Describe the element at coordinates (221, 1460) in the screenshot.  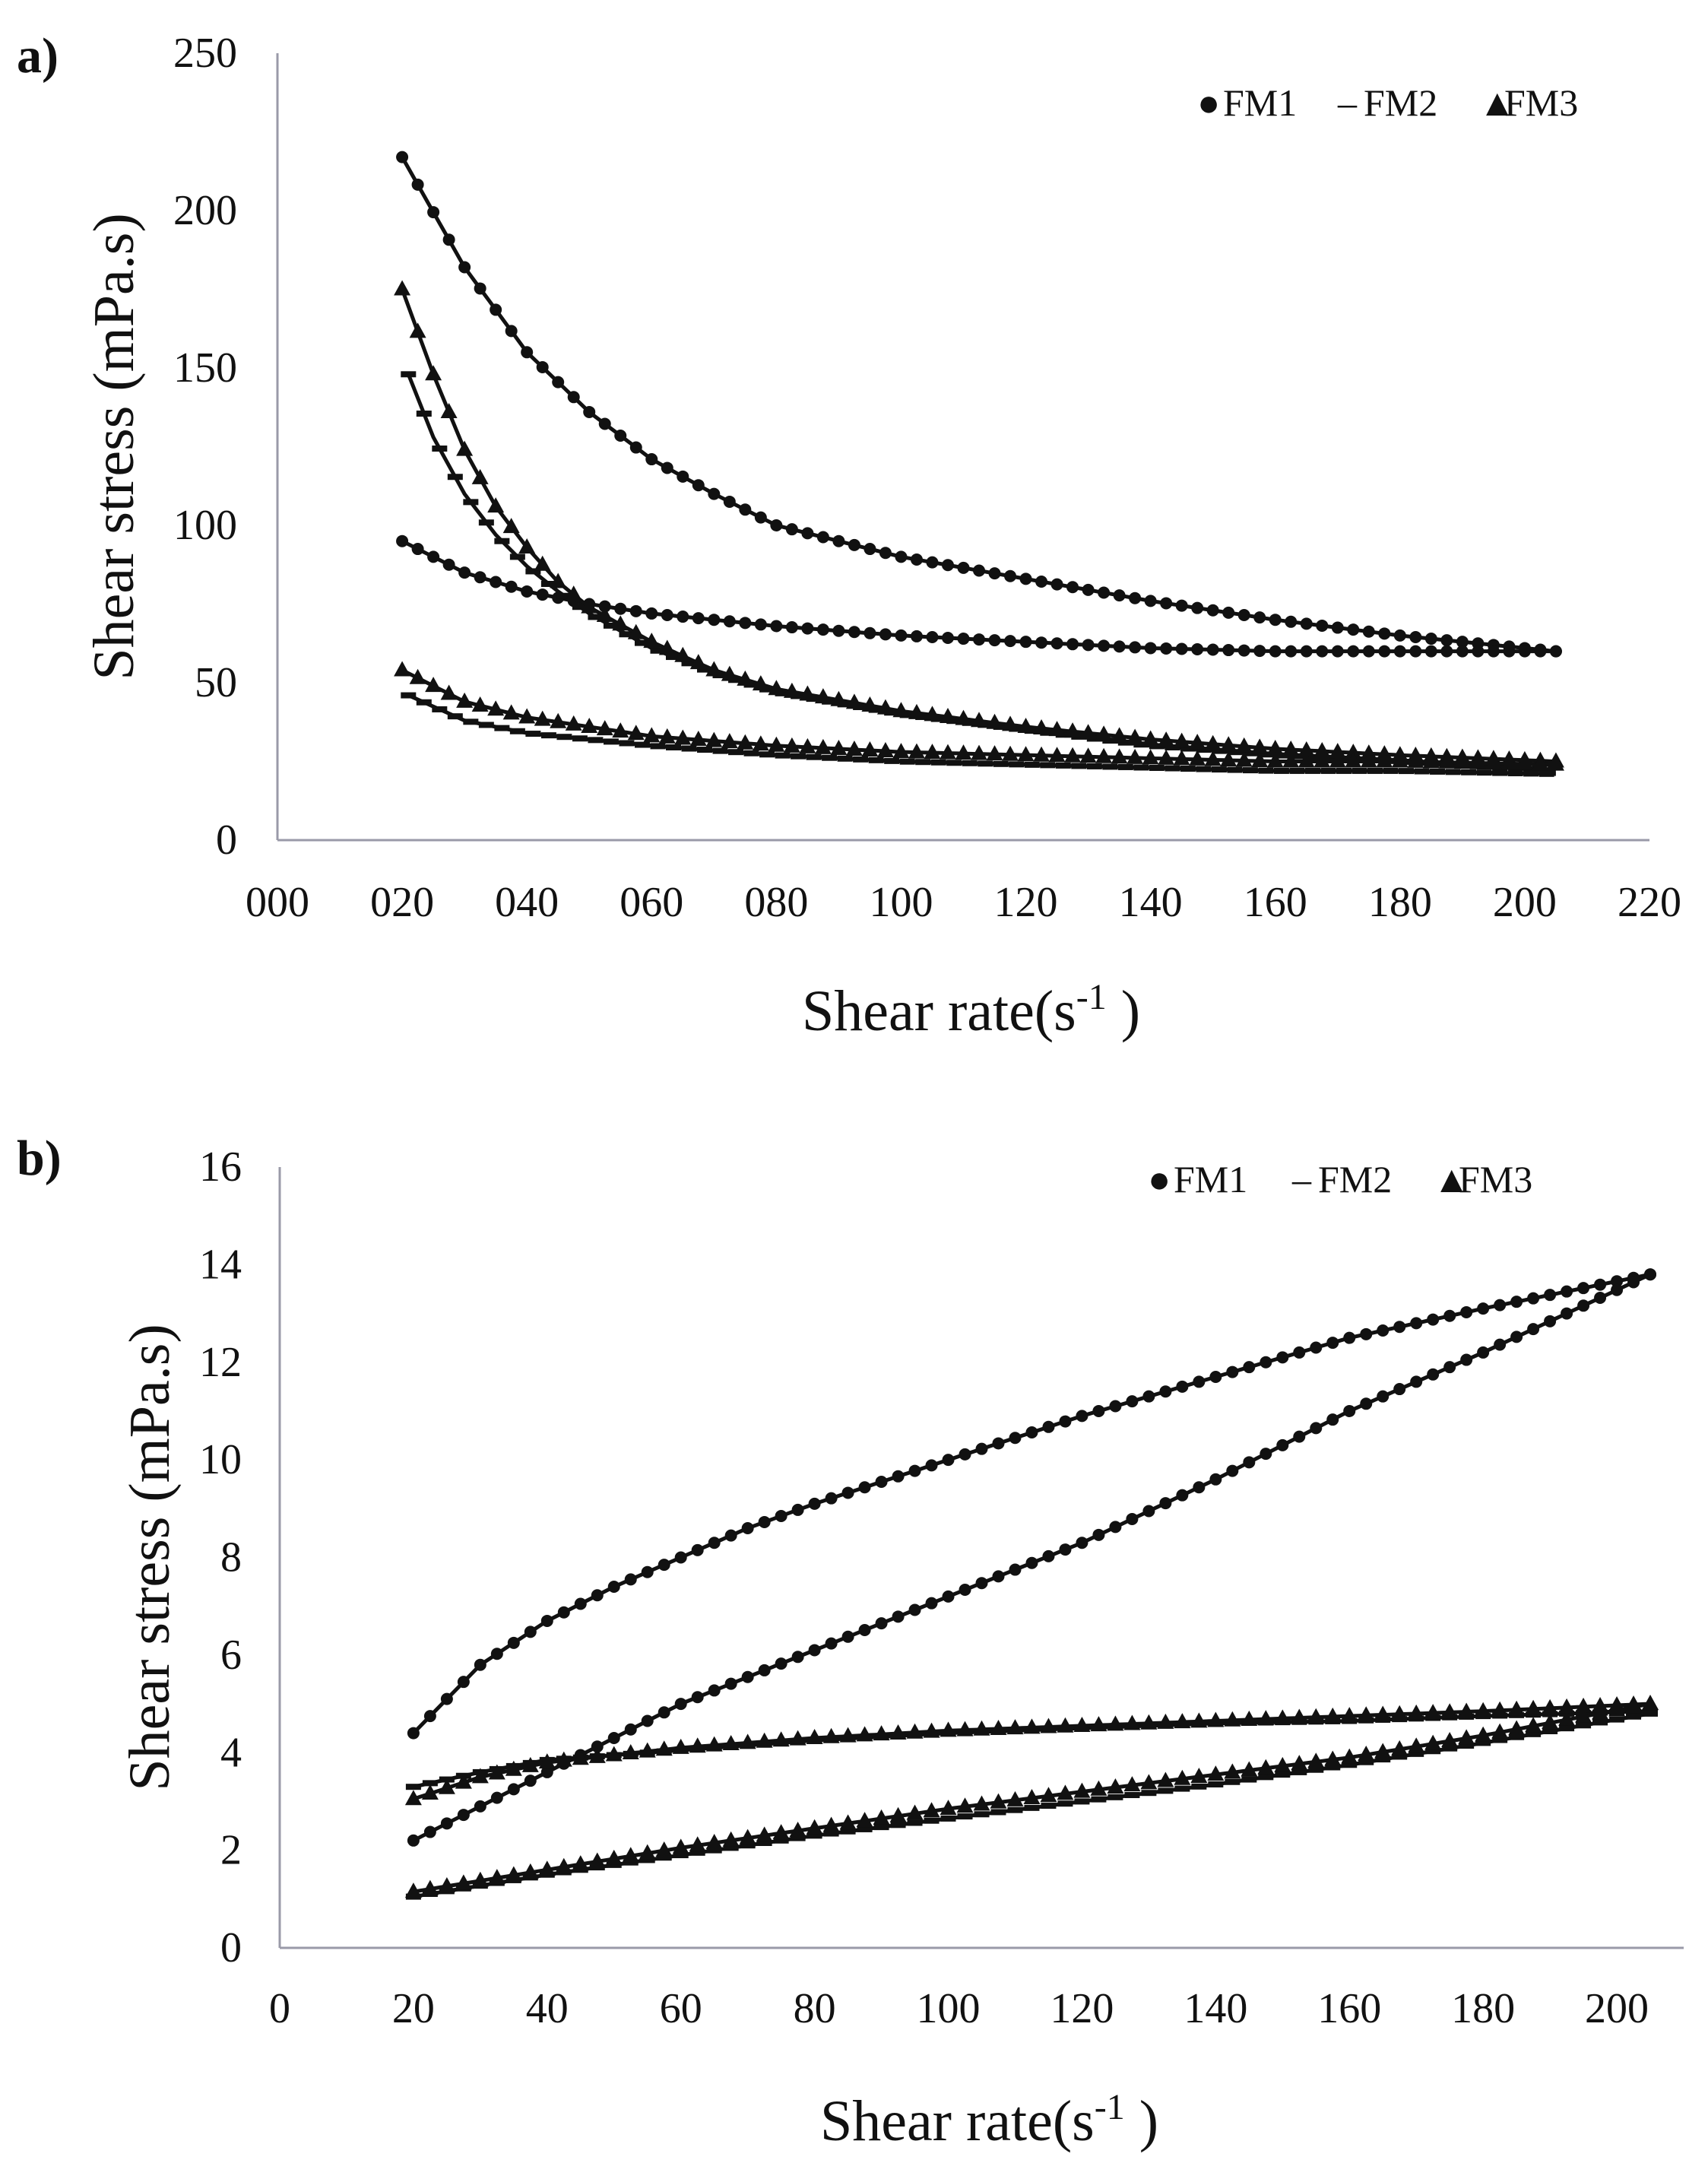
I see `y-tick-label: 10` at that location.